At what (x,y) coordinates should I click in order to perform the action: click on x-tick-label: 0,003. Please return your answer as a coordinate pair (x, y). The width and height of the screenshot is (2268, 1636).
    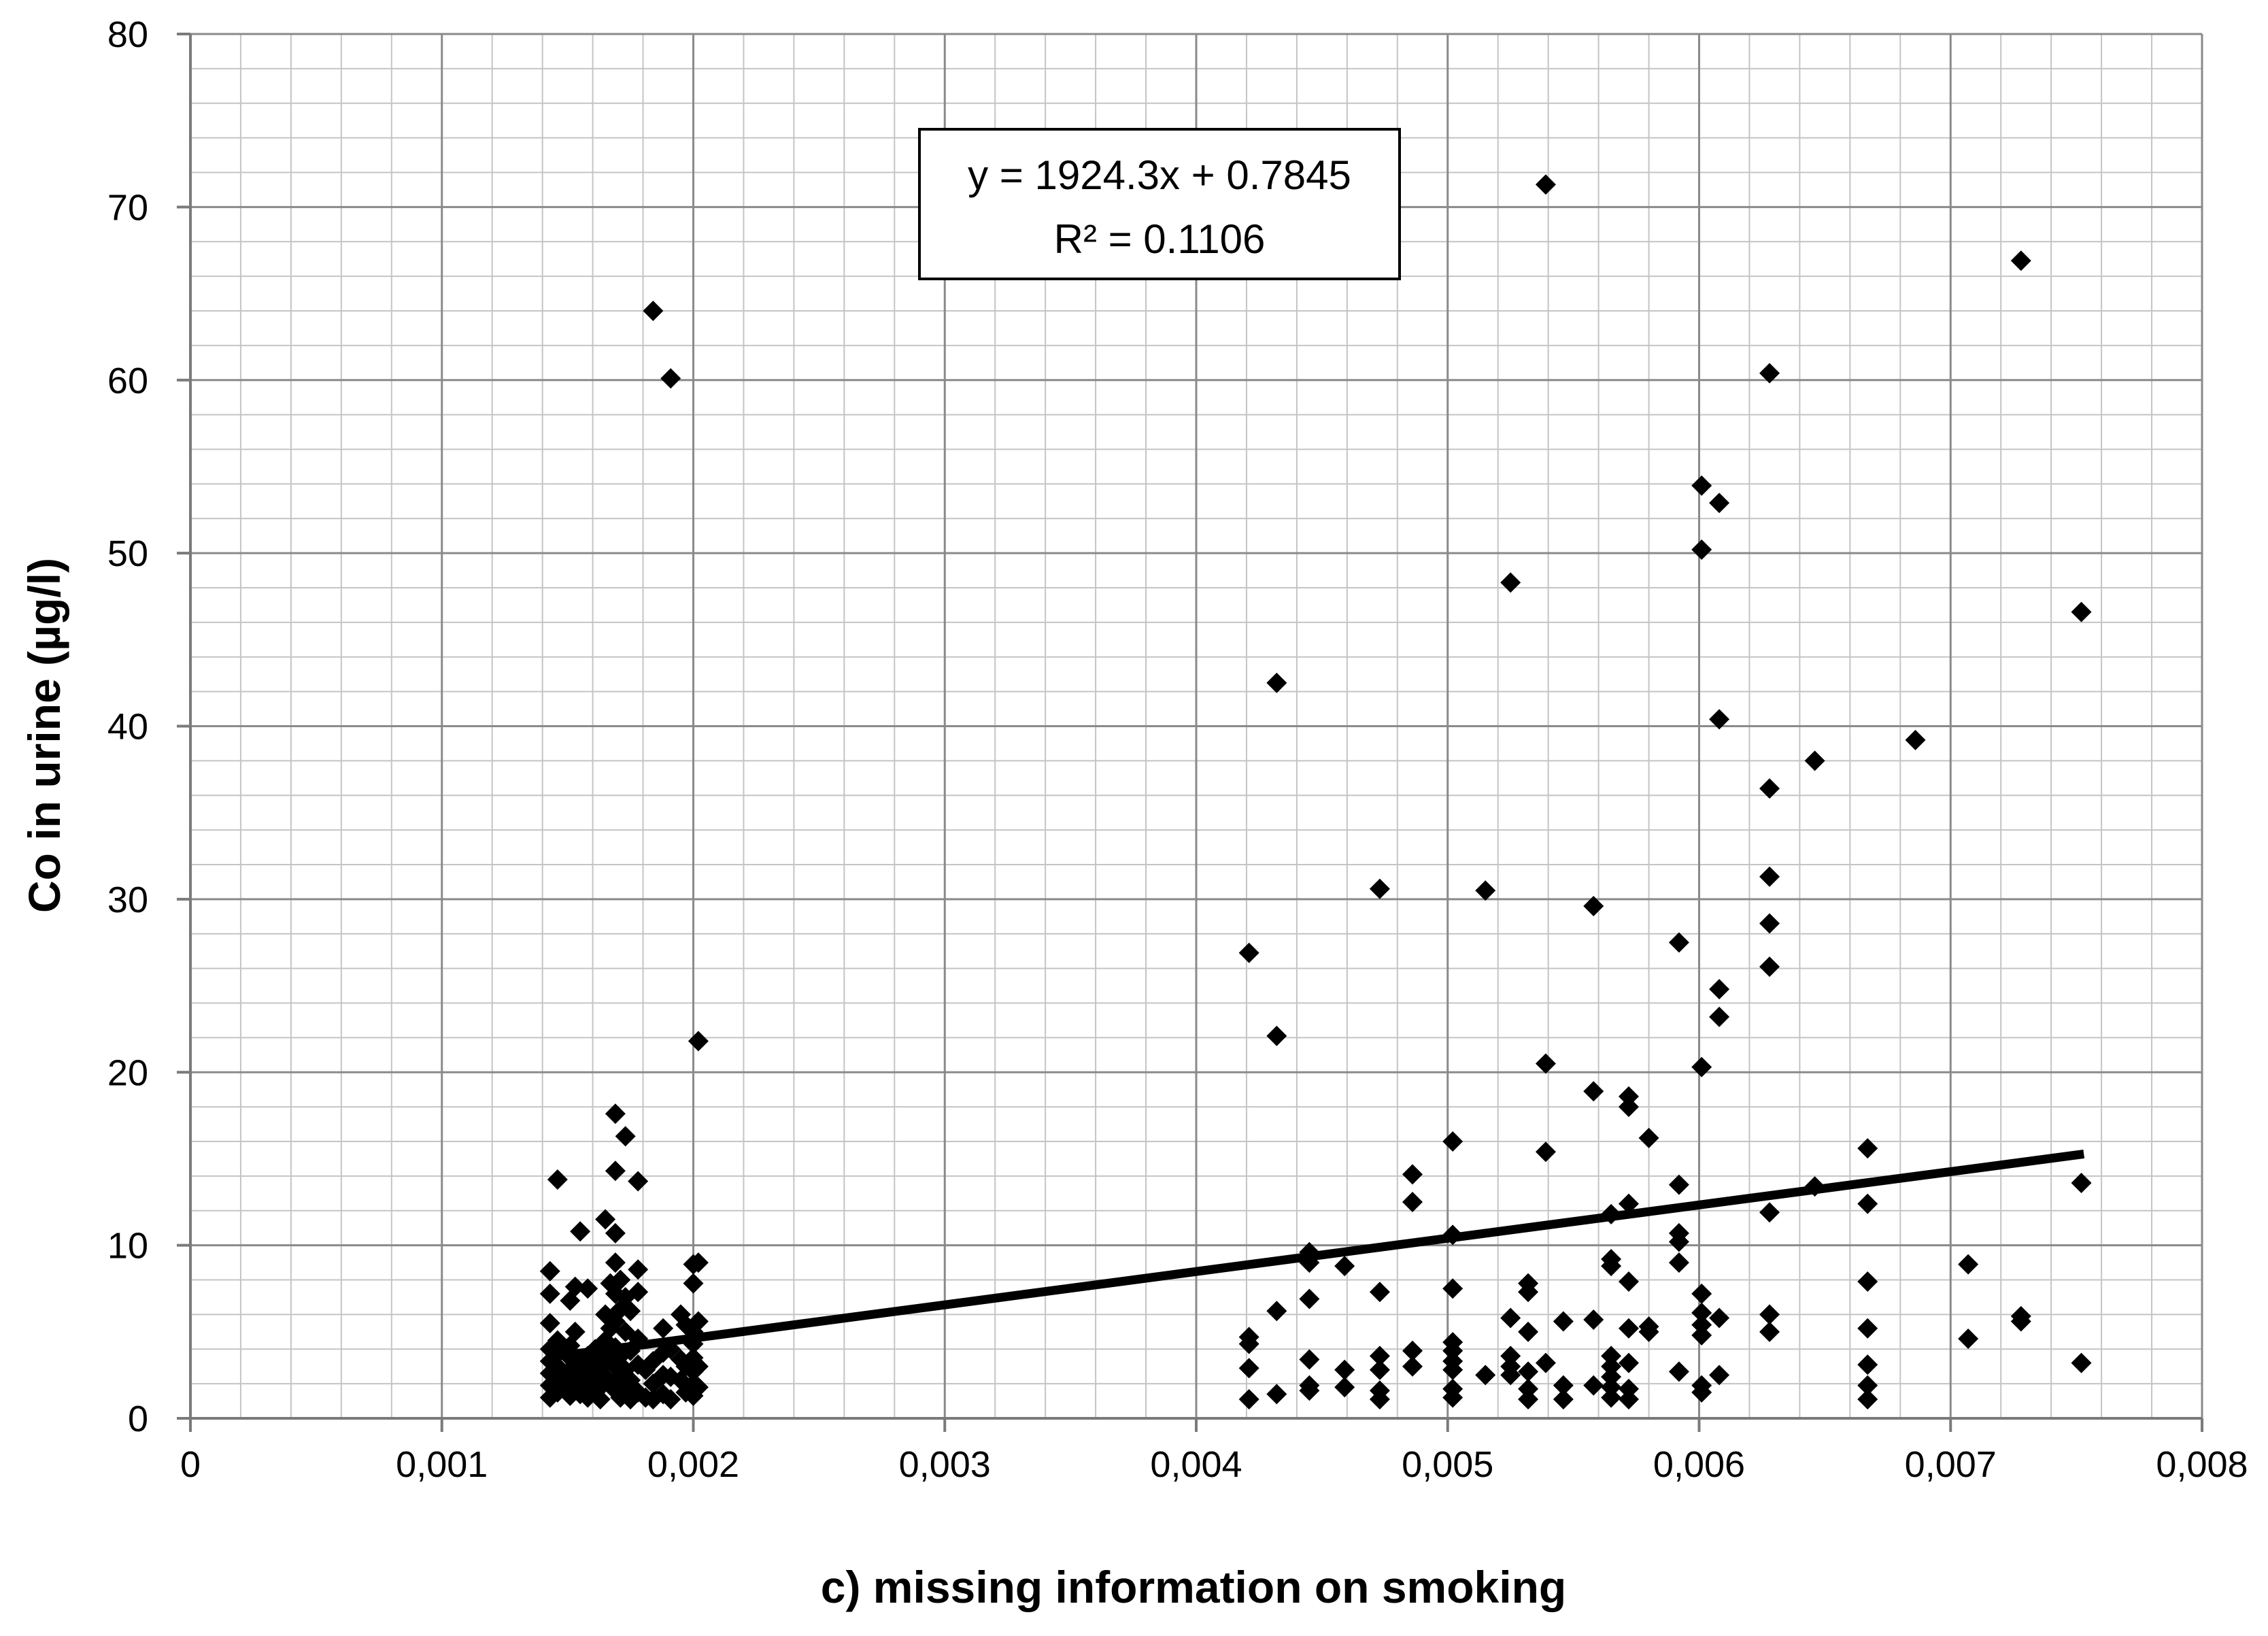
    Looking at the image, I should click on (945, 1464).